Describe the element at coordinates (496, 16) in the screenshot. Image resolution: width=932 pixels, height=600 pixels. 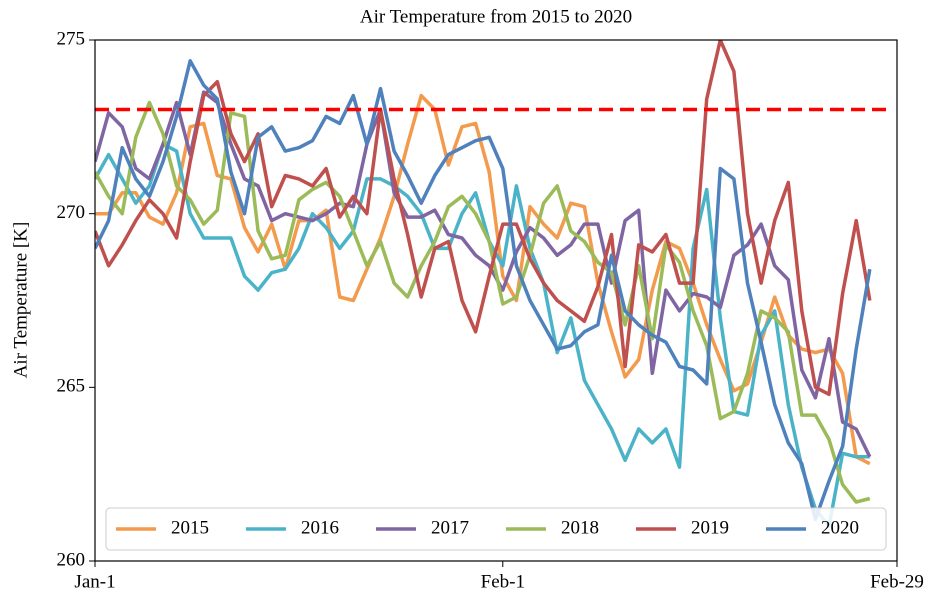
I see `chart-title: Air Temperature from 2015 to 2020` at that location.